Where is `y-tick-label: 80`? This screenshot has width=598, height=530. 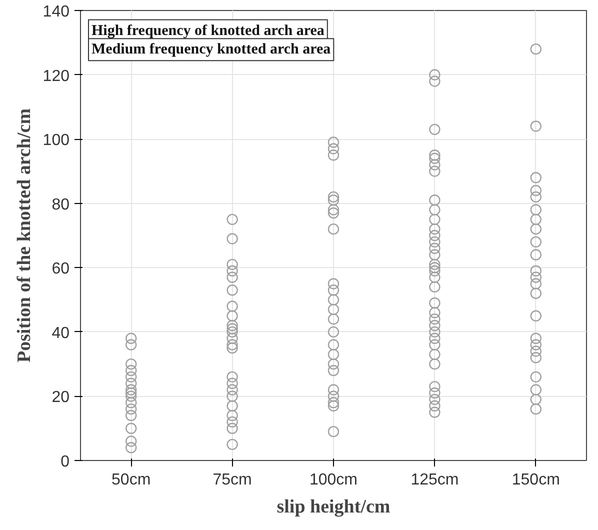
y-tick-label: 80 is located at coordinates (61, 205).